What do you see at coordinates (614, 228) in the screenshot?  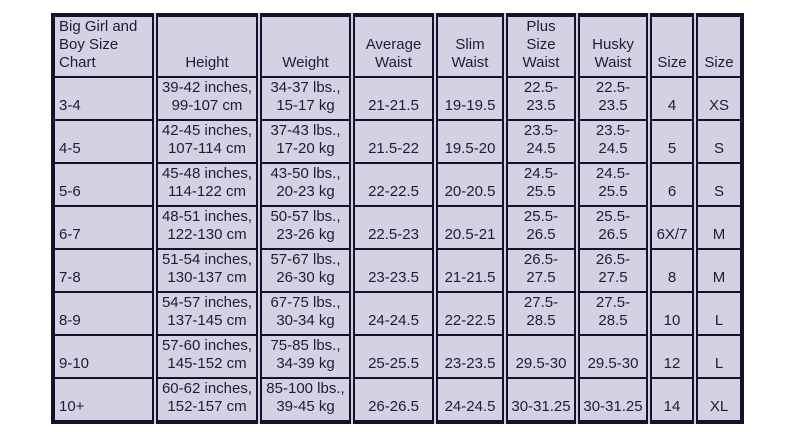 I see `cell-husky-waist: 25.5- 26.5` at bounding box center [614, 228].